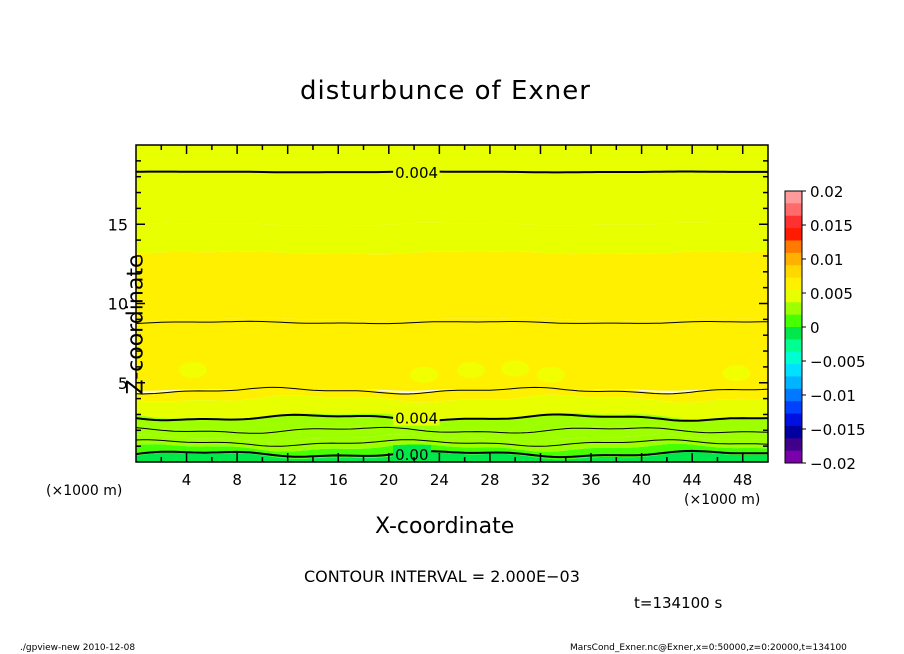 Image resolution: width=904 pixels, height=654 pixels. Describe the element at coordinates (439, 480) in the screenshot. I see `x-tick-label: 24` at that location.